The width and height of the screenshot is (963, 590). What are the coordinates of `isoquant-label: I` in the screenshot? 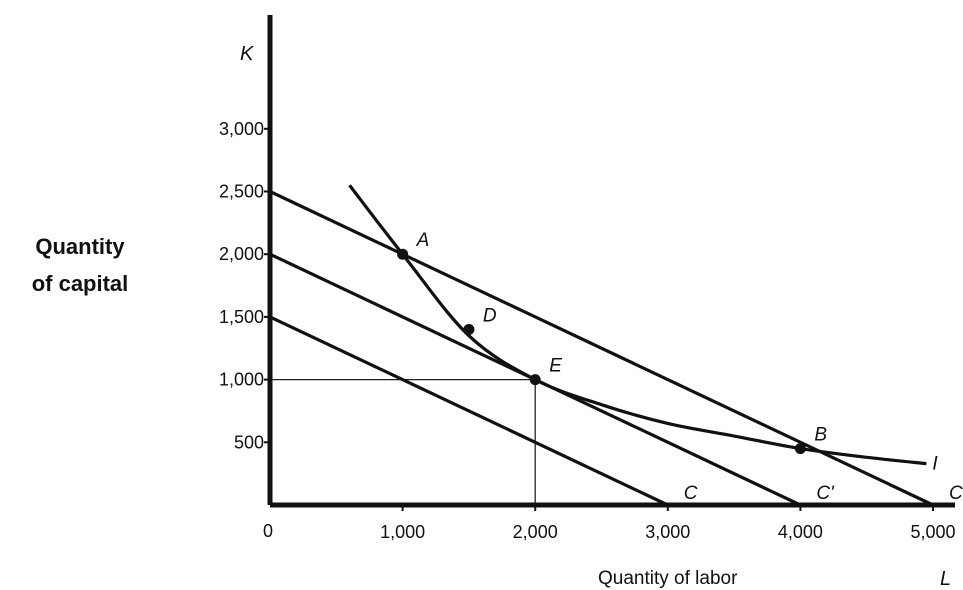 It's located at (935, 464).